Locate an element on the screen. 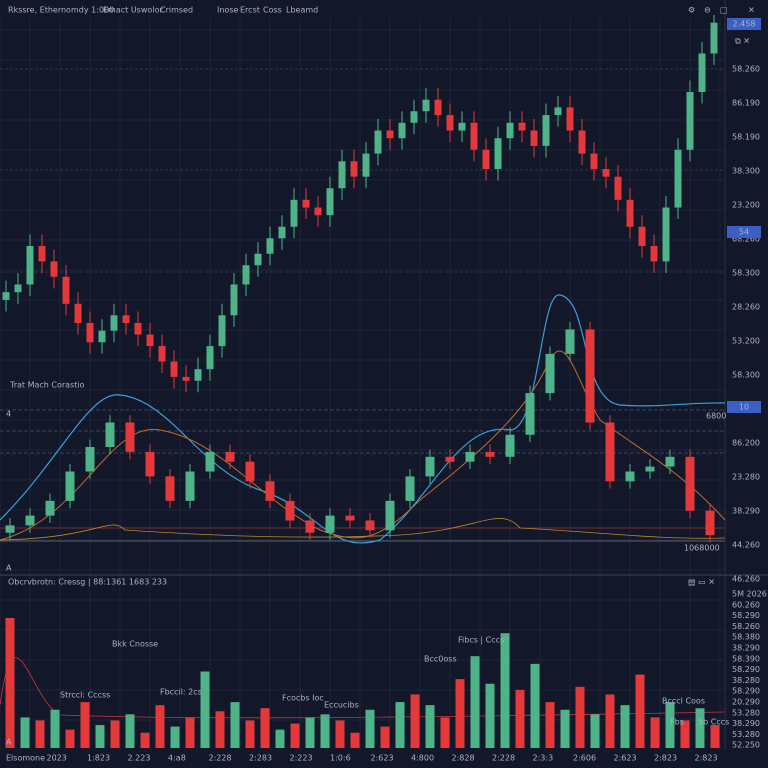  date-label: 2:283 is located at coordinates (260, 758).